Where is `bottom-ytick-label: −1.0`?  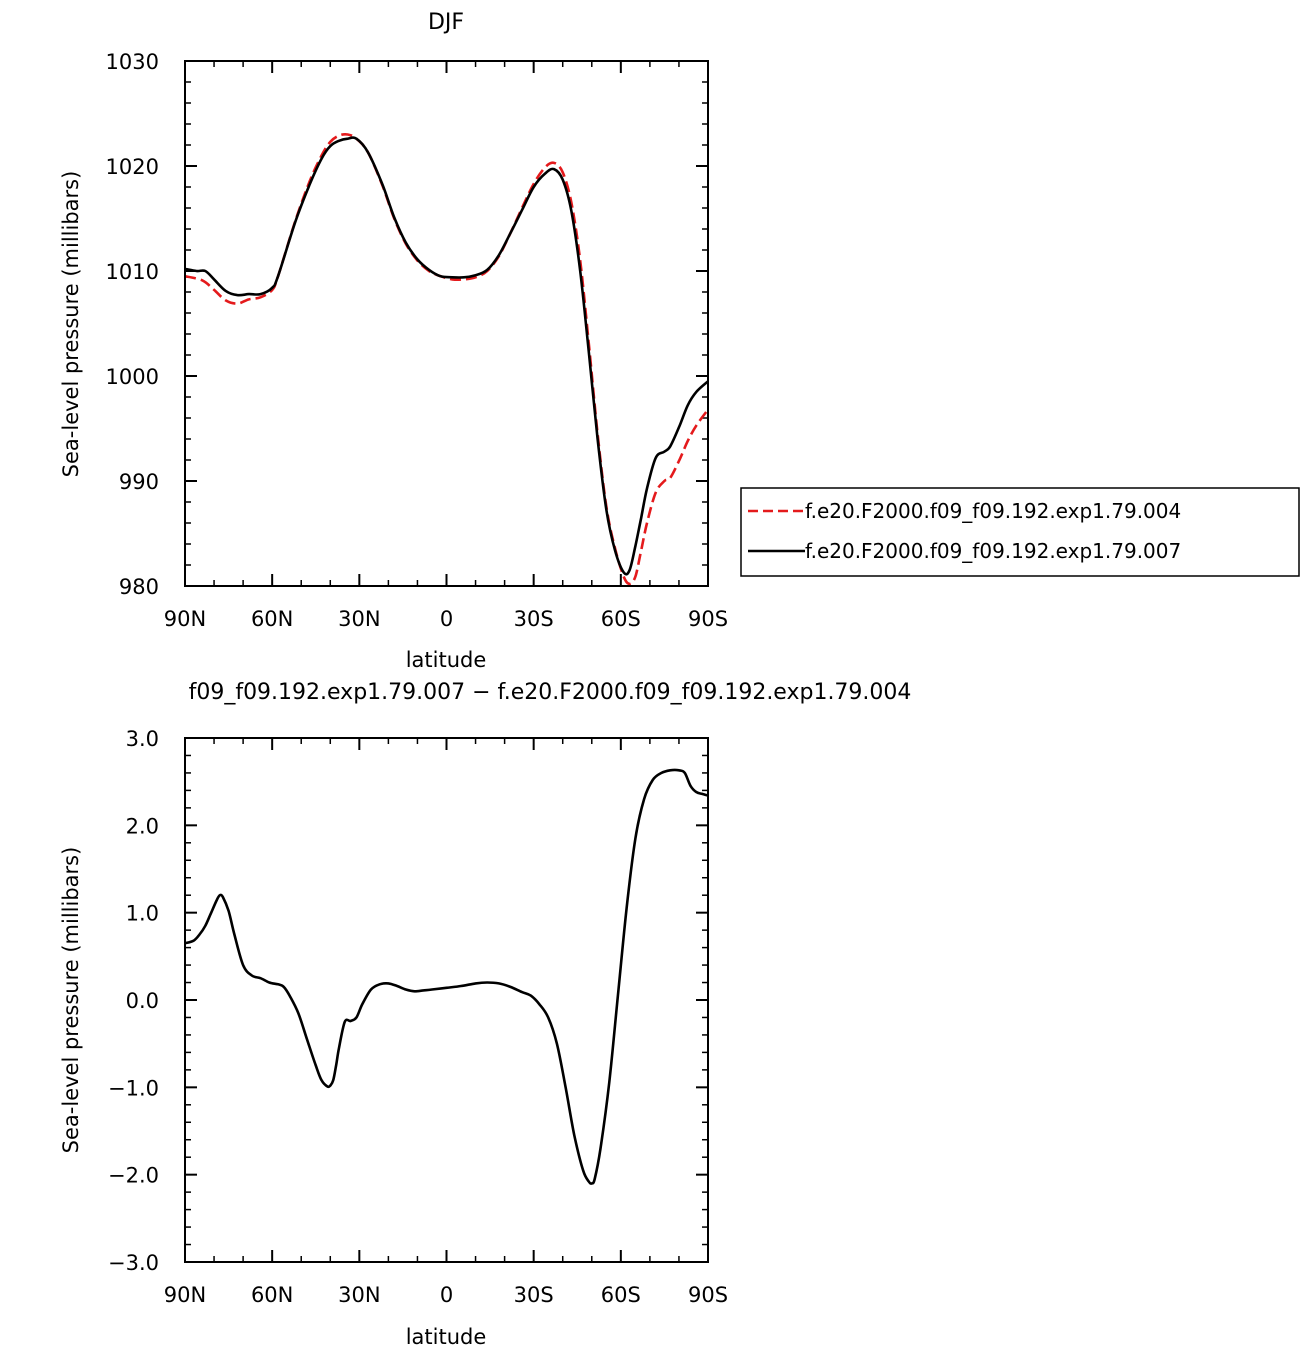 bottom-ytick-label: −1.0 is located at coordinates (133, 1088).